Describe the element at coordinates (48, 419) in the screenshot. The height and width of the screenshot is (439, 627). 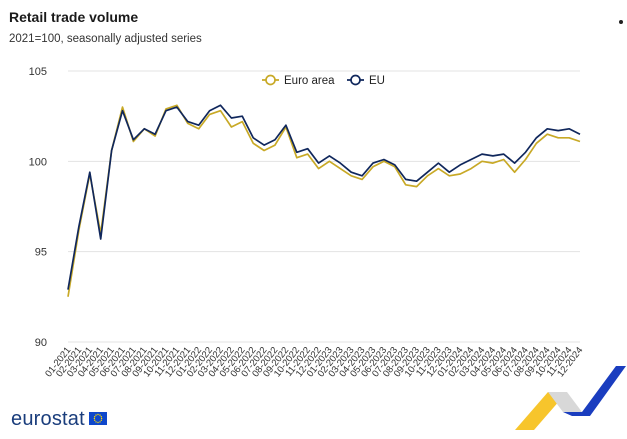
I see `eurostat-logo: eurostat` at that location.